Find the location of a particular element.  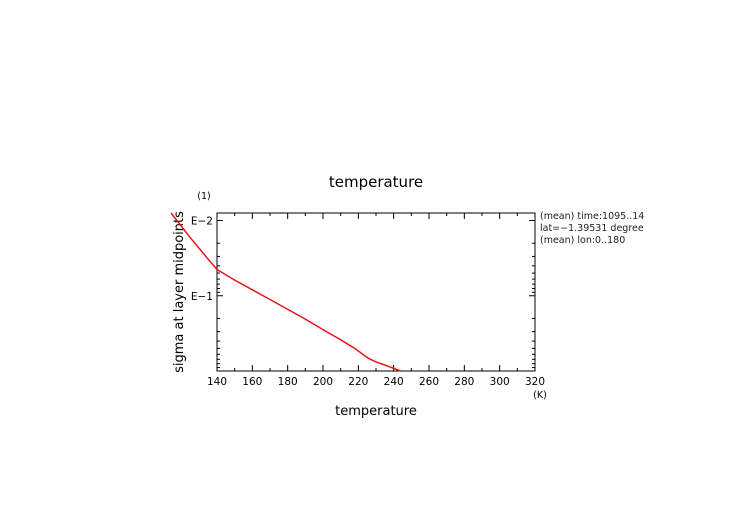

x-axis: 140 160 180 200 220 240 260 280 300 320 is located at coordinates (376, 300).